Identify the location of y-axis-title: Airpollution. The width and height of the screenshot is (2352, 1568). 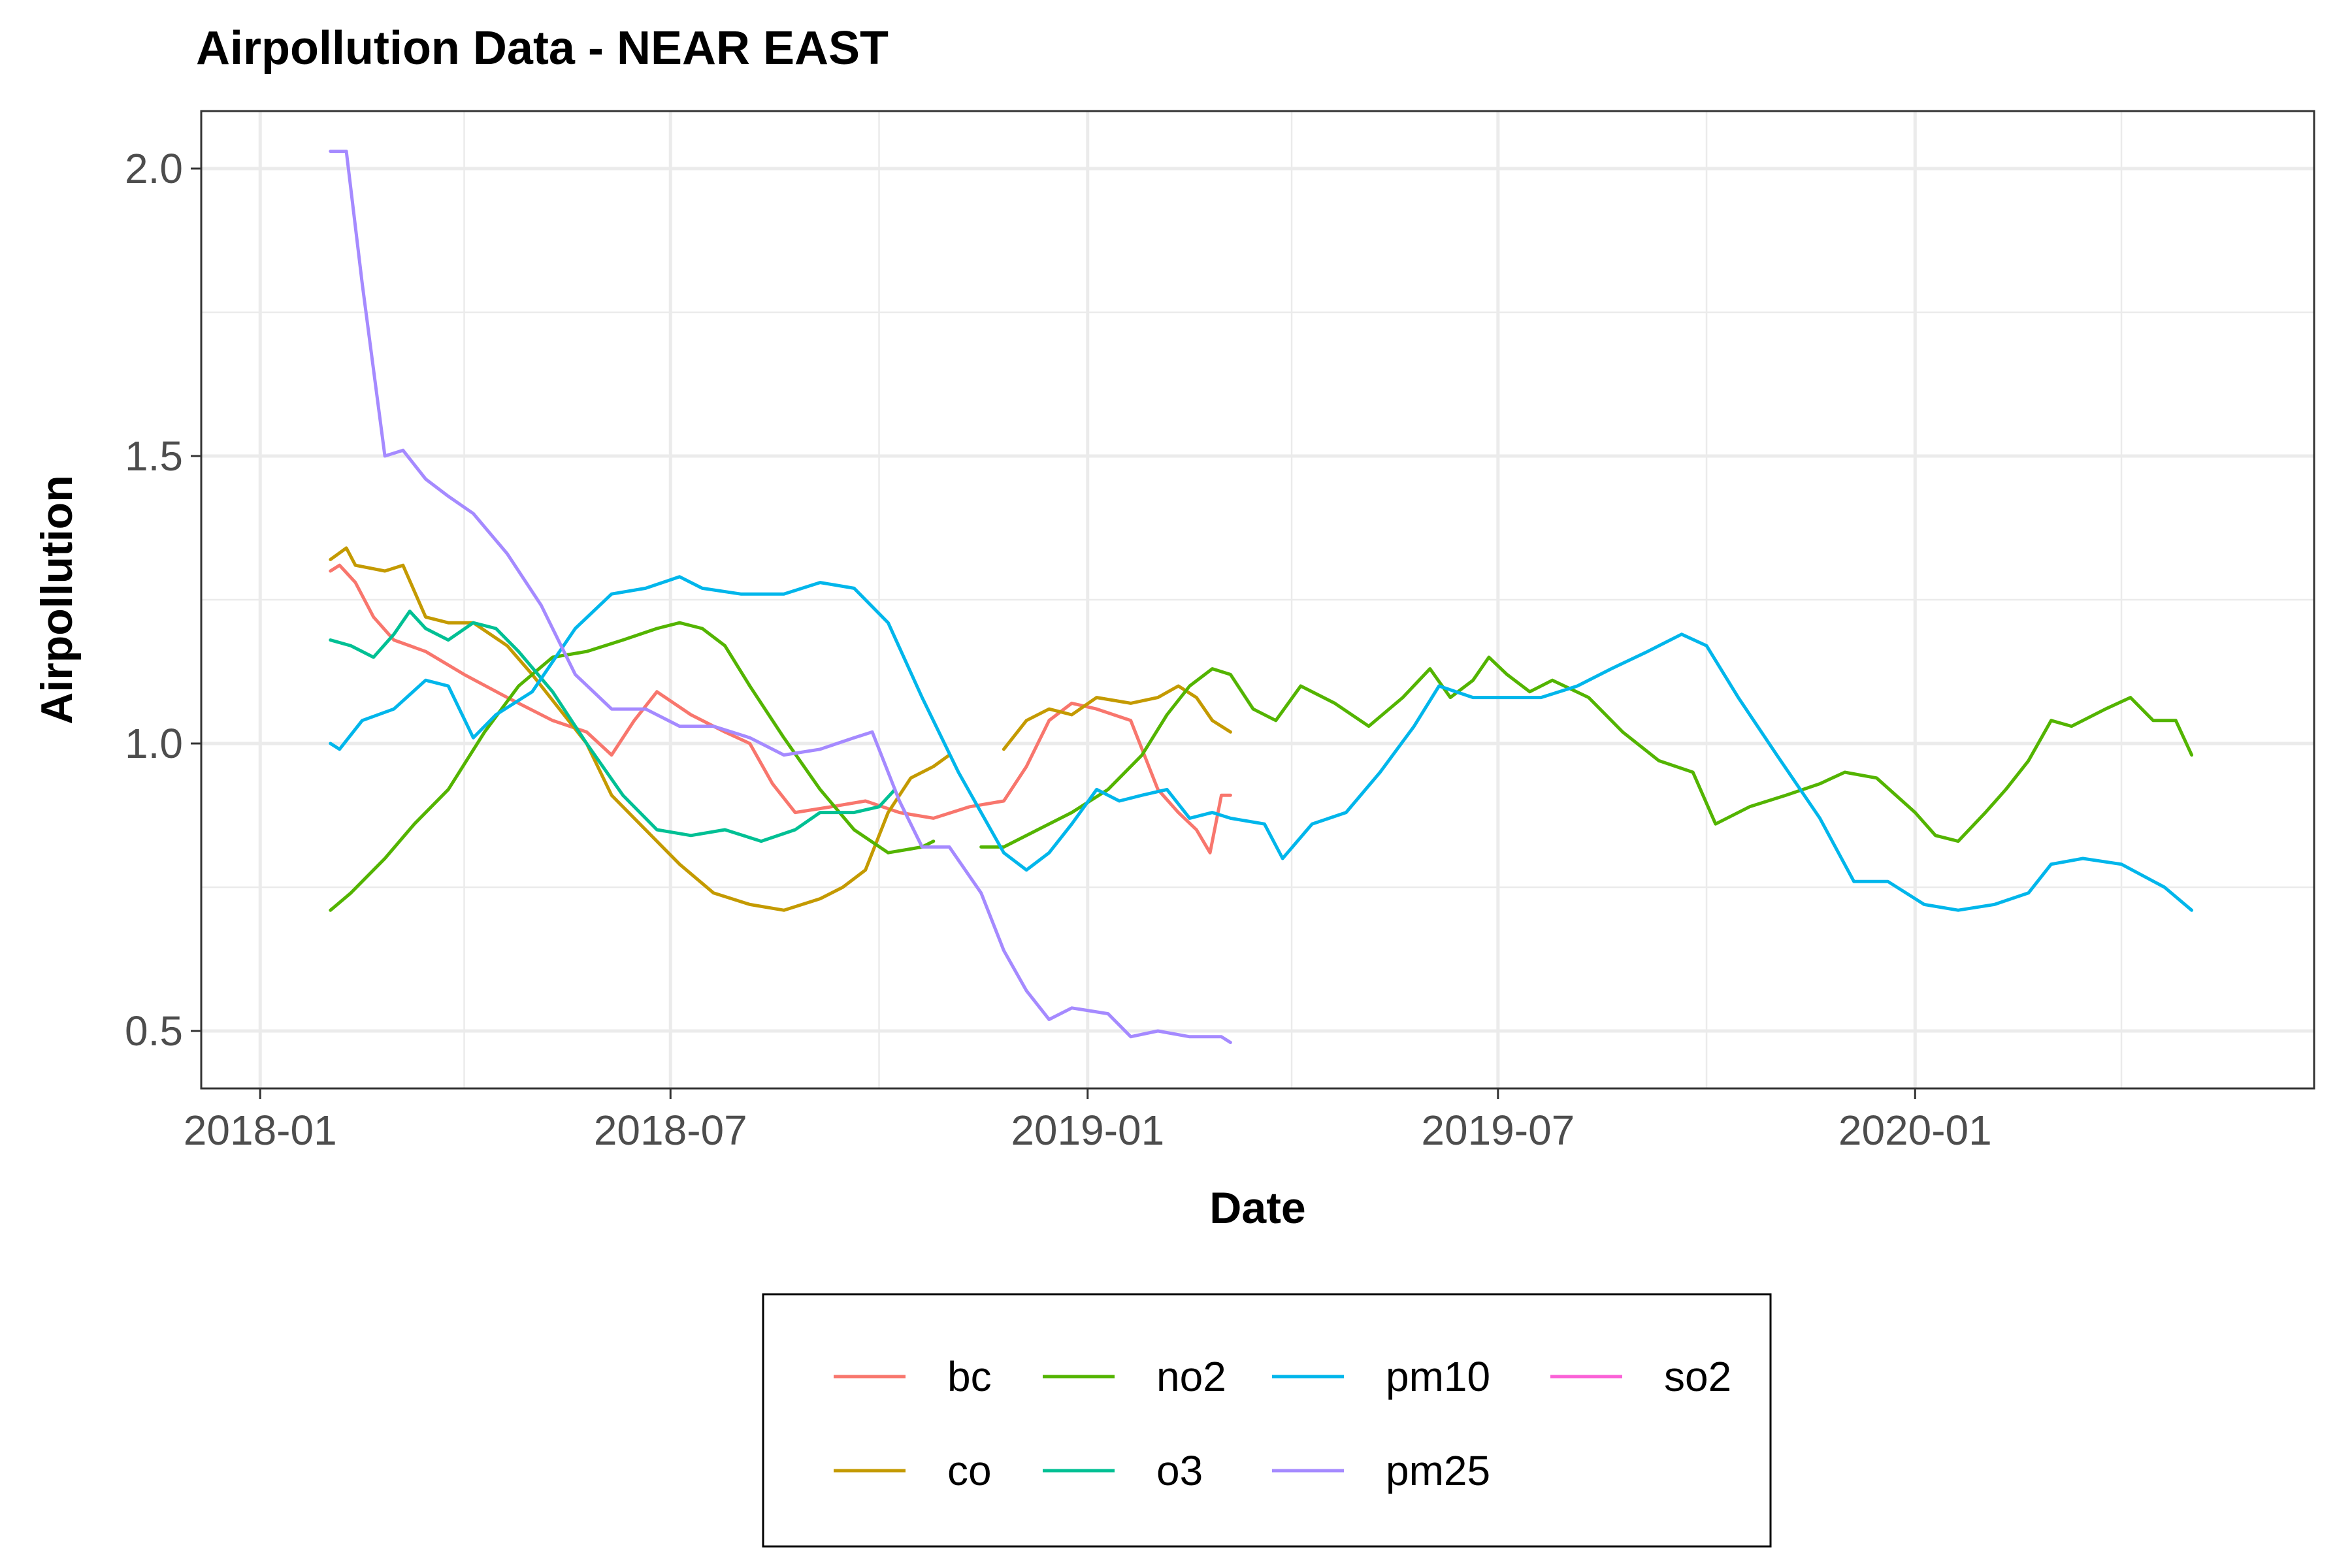
(57, 599).